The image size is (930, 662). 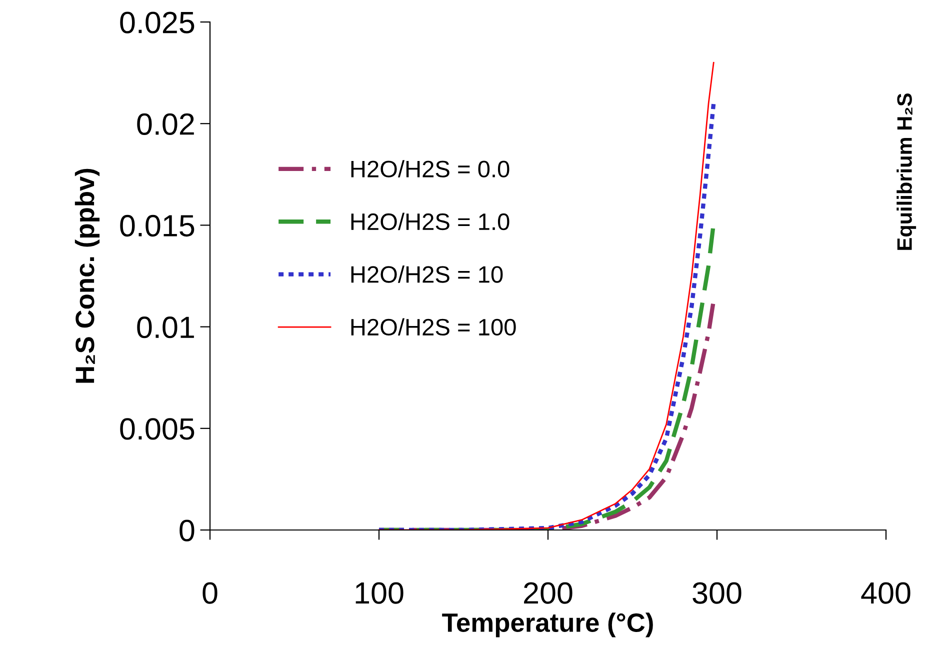 What do you see at coordinates (380, 593) in the screenshot?
I see `x-tick-label: 100` at bounding box center [380, 593].